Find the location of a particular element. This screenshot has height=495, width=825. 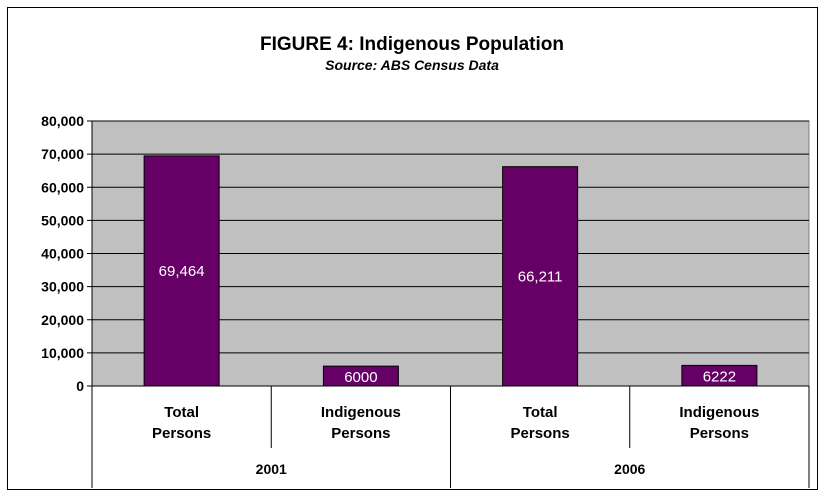

chart-subtitle: Source: ABS Census Data is located at coordinates (412, 65).